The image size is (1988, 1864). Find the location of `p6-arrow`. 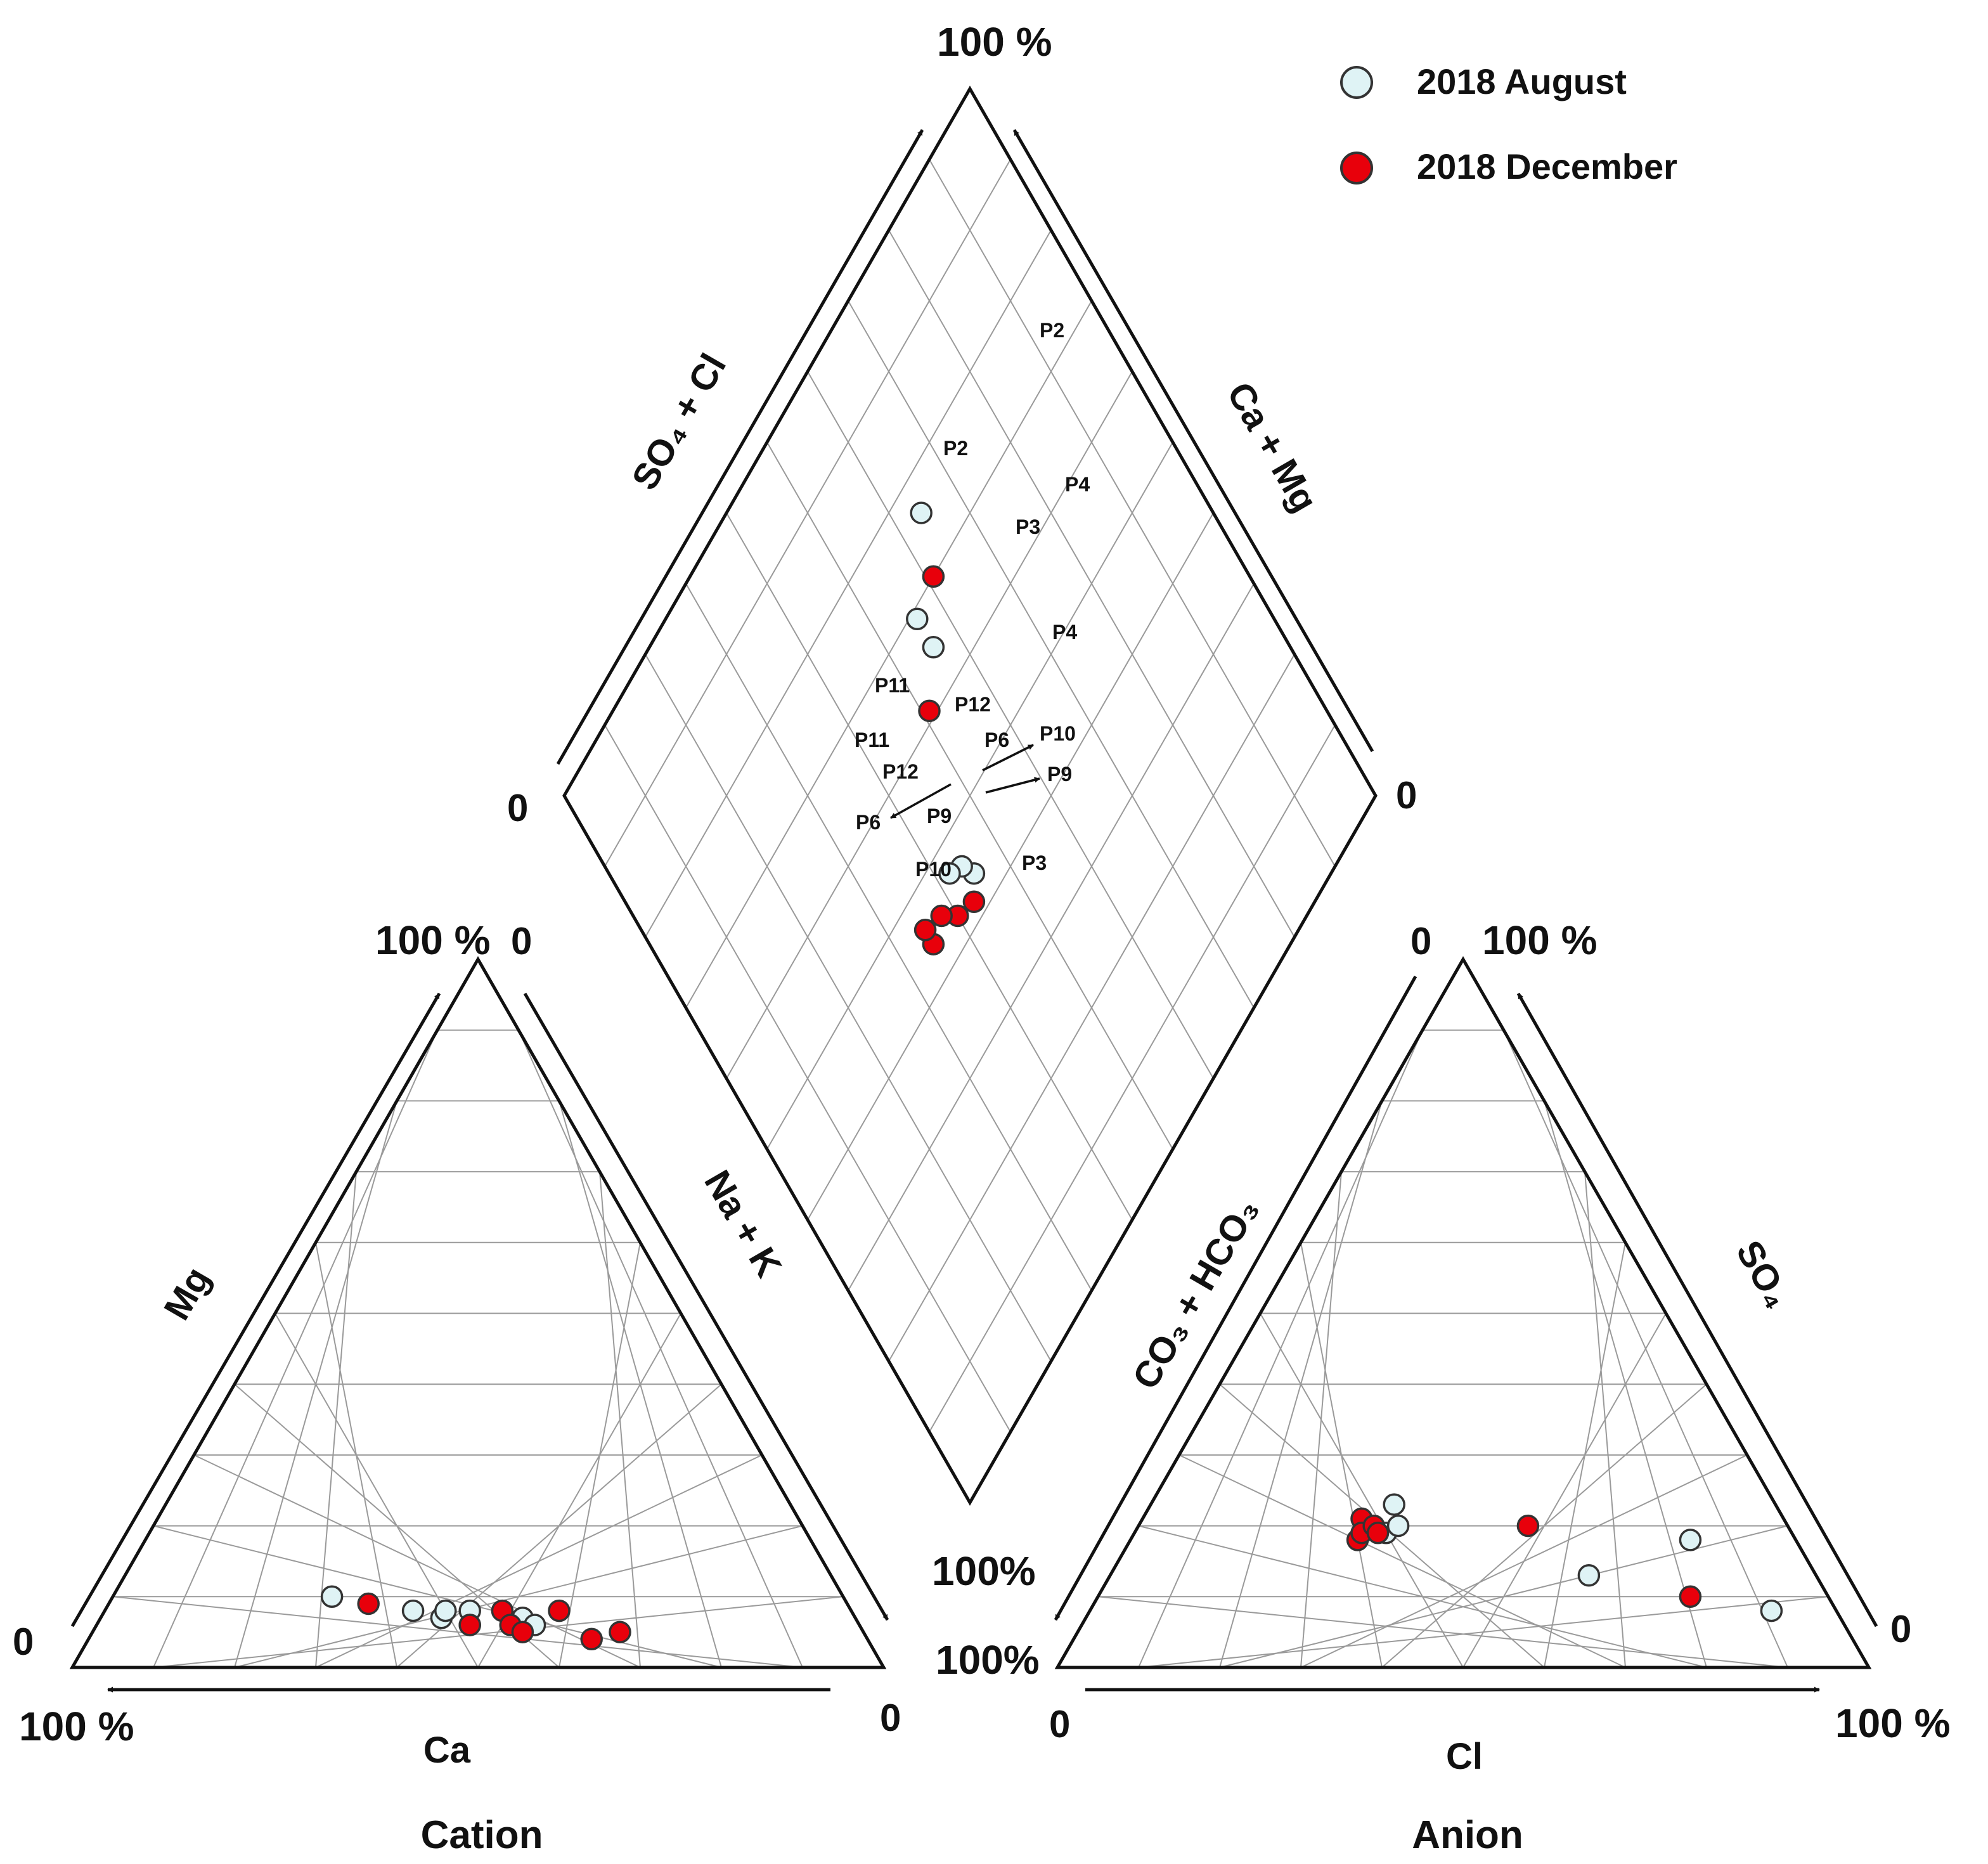

p6-arrow is located at coordinates (921, 801).